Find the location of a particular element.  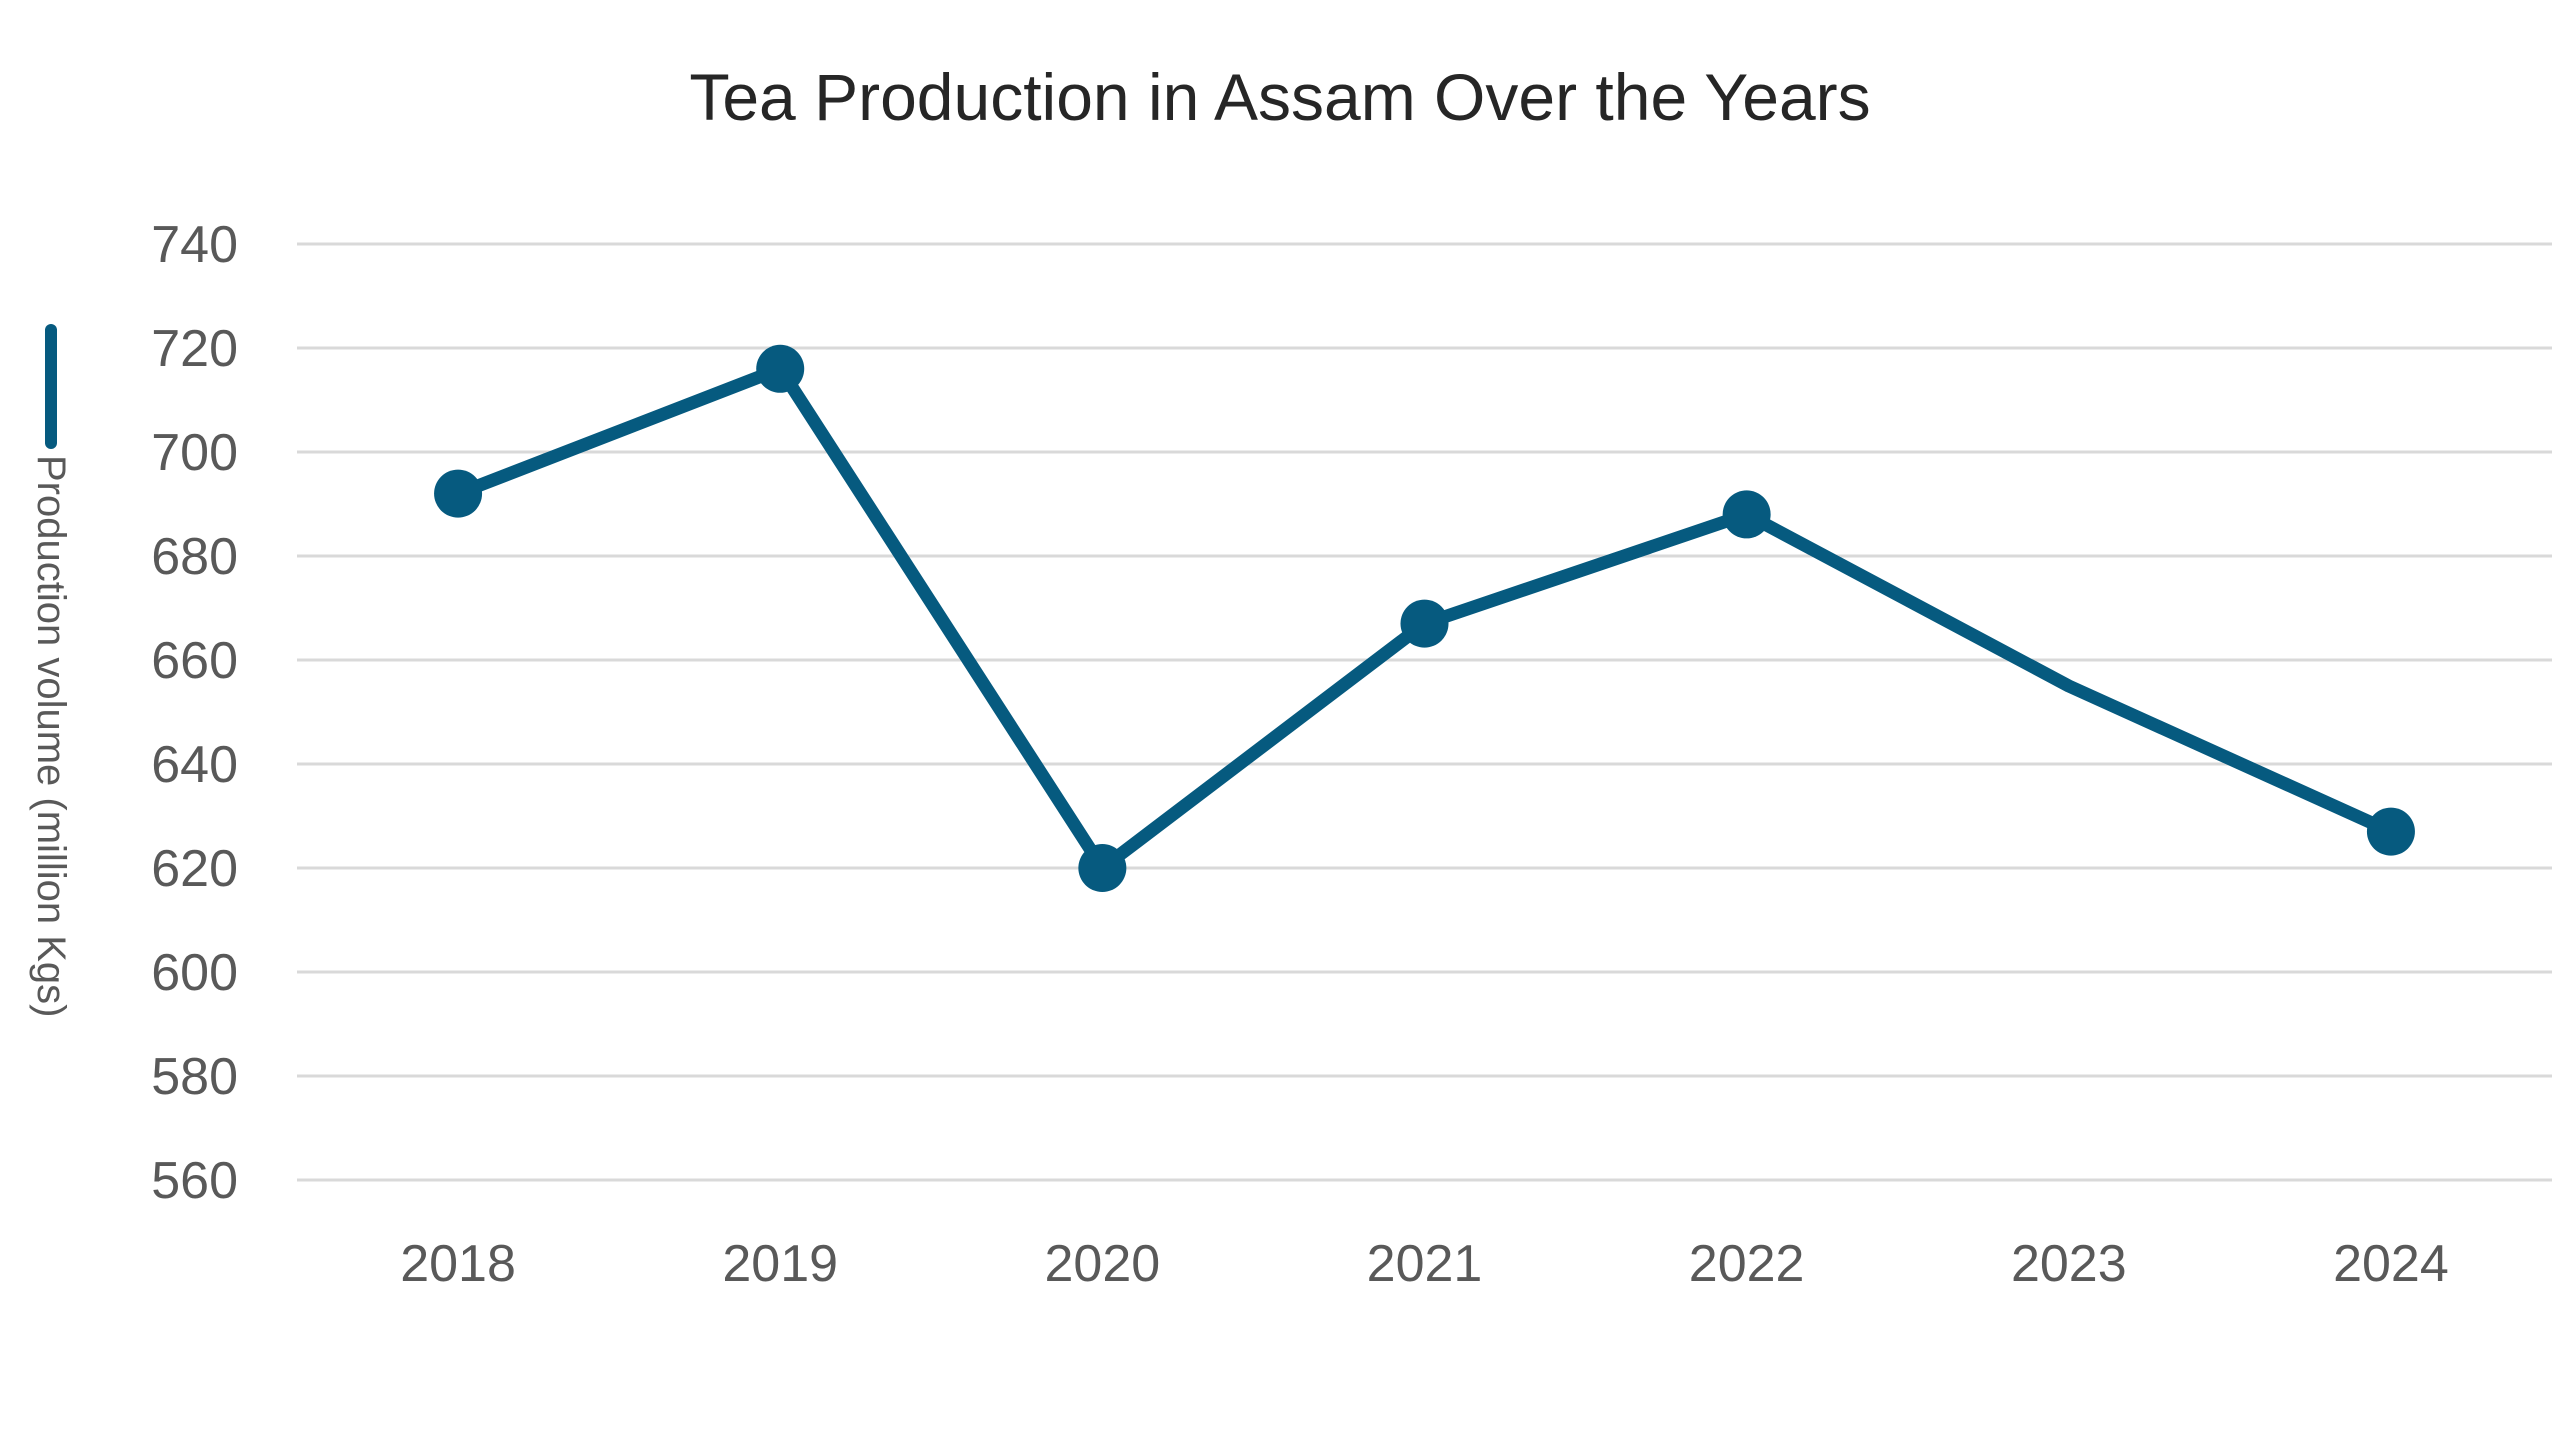

y-tick-label: 620 is located at coordinates (194, 869).